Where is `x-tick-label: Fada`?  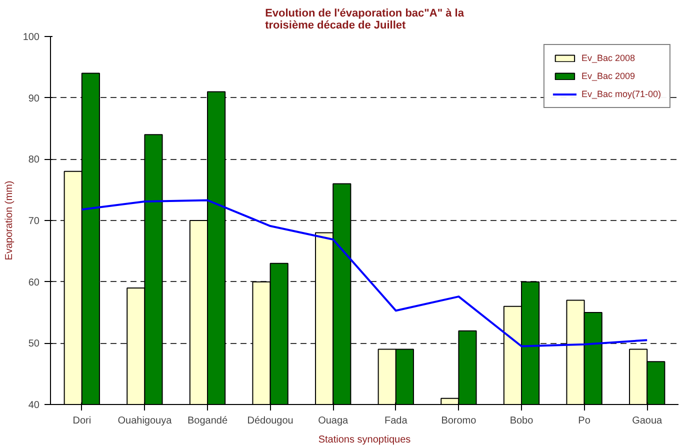 x-tick-label: Fada is located at coordinates (396, 421).